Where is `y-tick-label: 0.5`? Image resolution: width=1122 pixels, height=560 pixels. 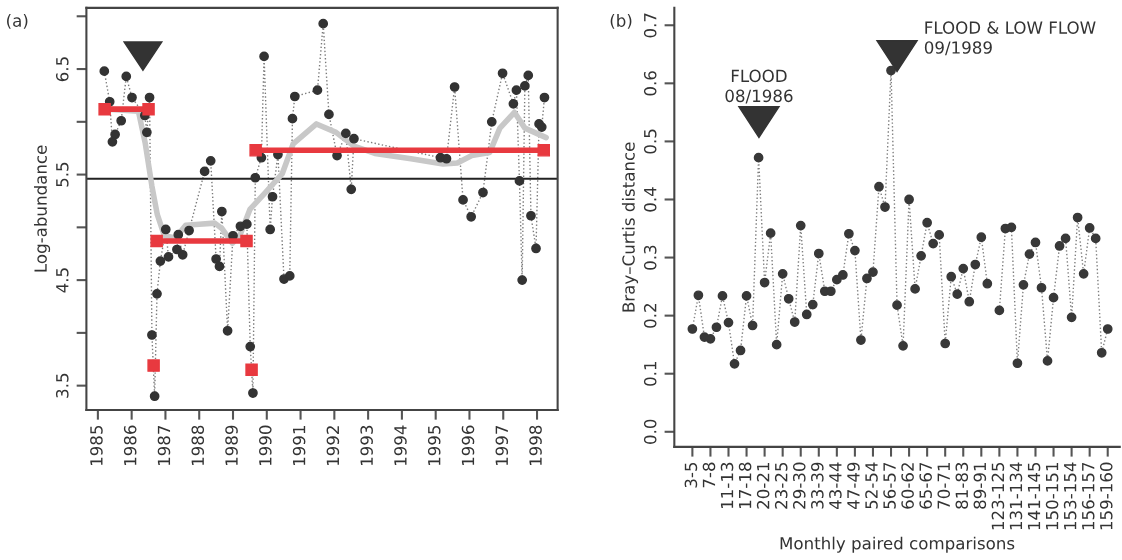
y-tick-label: 0.5 is located at coordinates (650, 141).